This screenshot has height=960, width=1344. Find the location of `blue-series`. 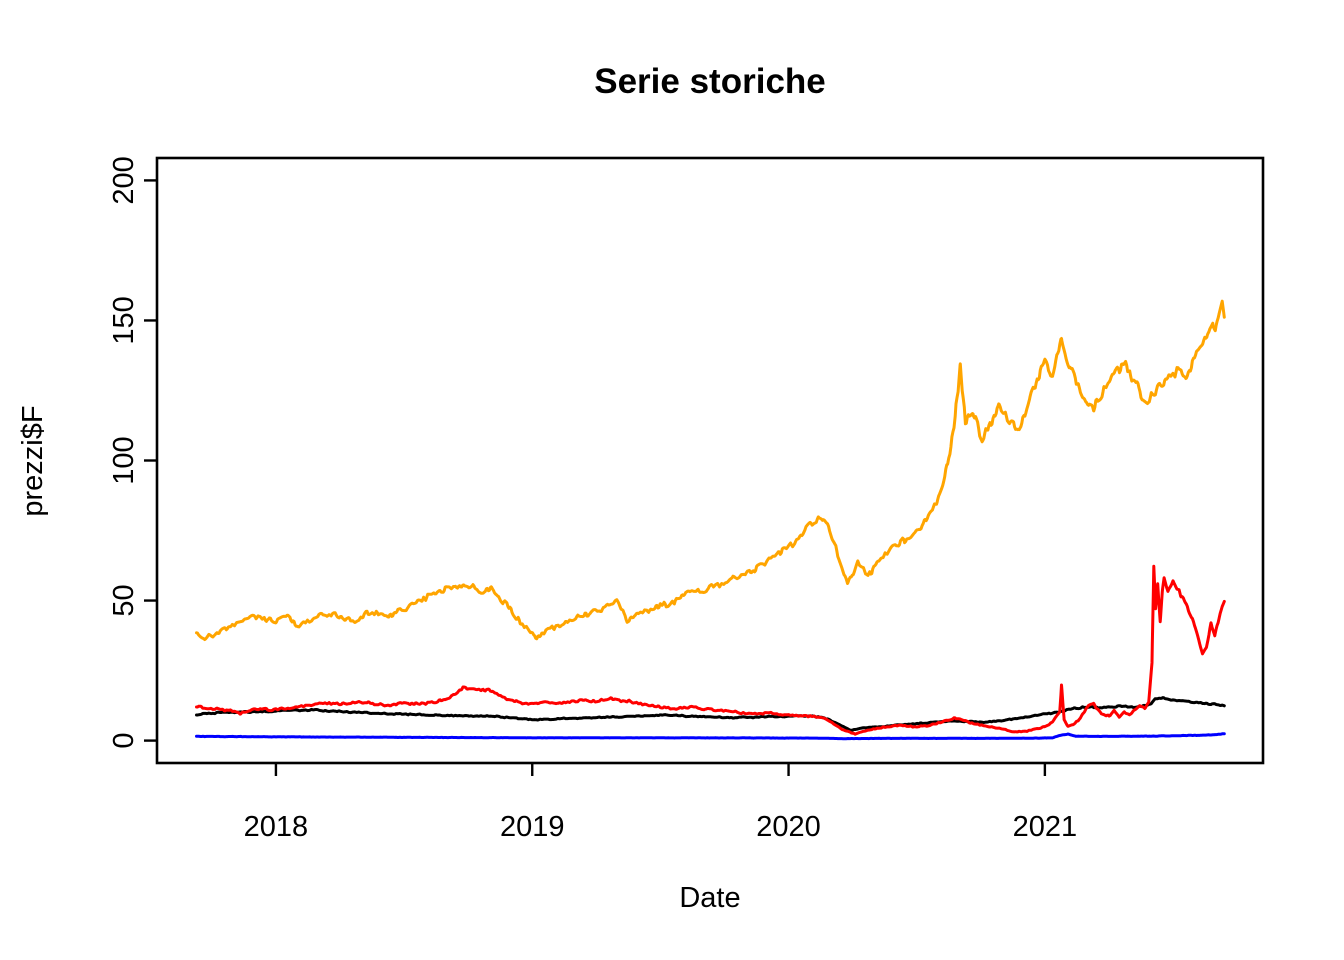

blue-series is located at coordinates (710, 736).